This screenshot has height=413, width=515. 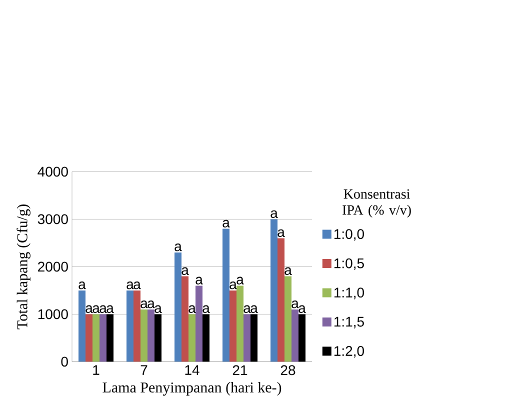 I want to click on y-tick-label: 4000, so click(x=53, y=171).